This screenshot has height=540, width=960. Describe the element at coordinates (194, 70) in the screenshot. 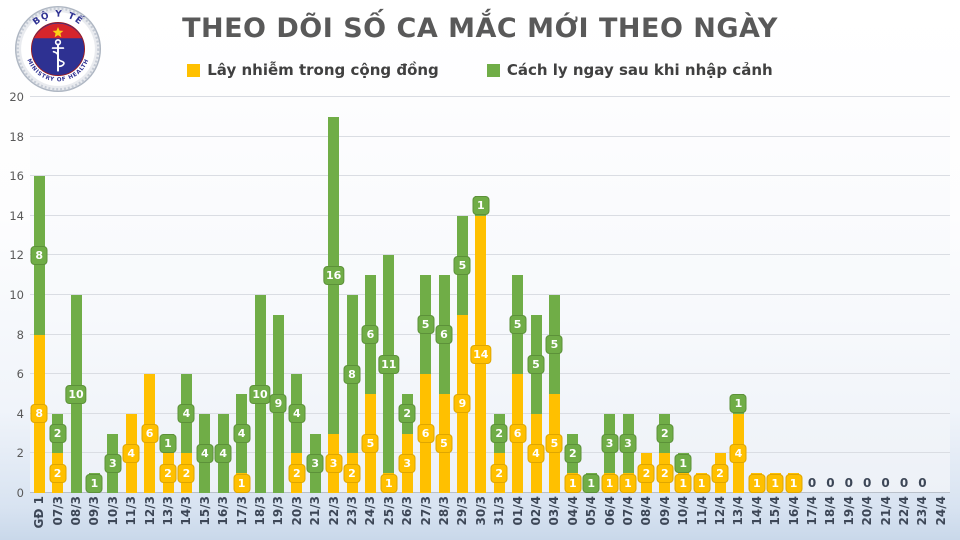

I see `legend-swatch-community-icon` at that location.